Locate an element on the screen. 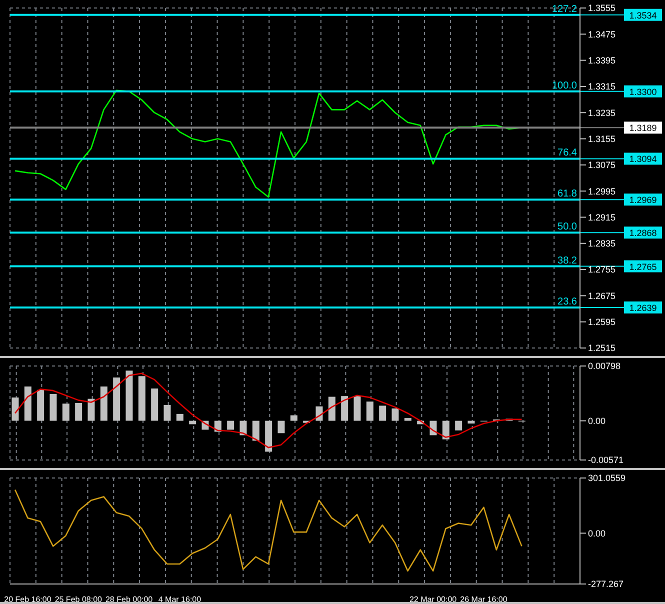  y-tick-label: 1.3155 is located at coordinates (602, 139).